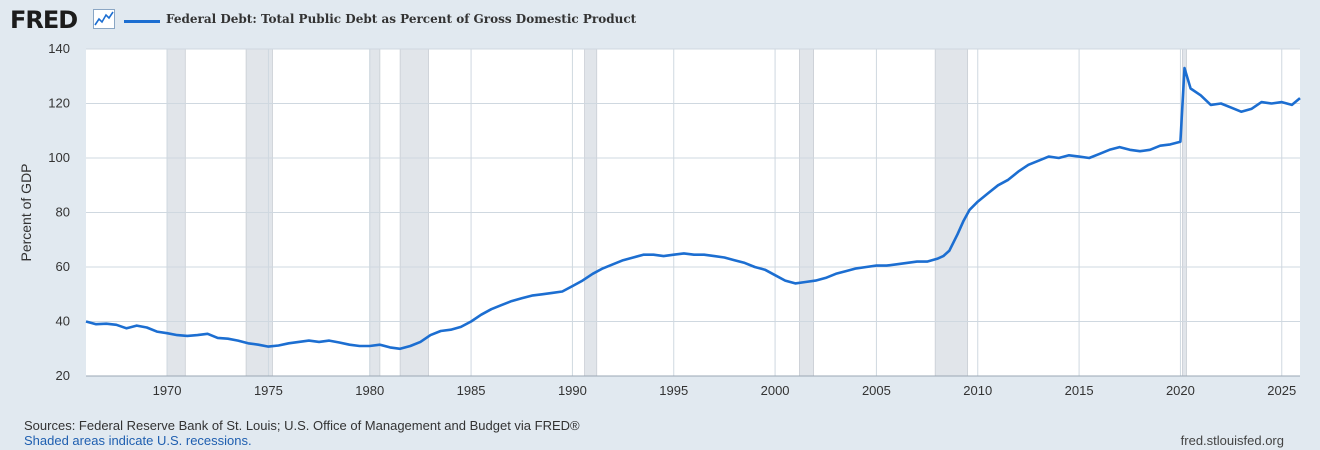  Describe the element at coordinates (63, 321) in the screenshot. I see `y-tick-label: 40` at that location.